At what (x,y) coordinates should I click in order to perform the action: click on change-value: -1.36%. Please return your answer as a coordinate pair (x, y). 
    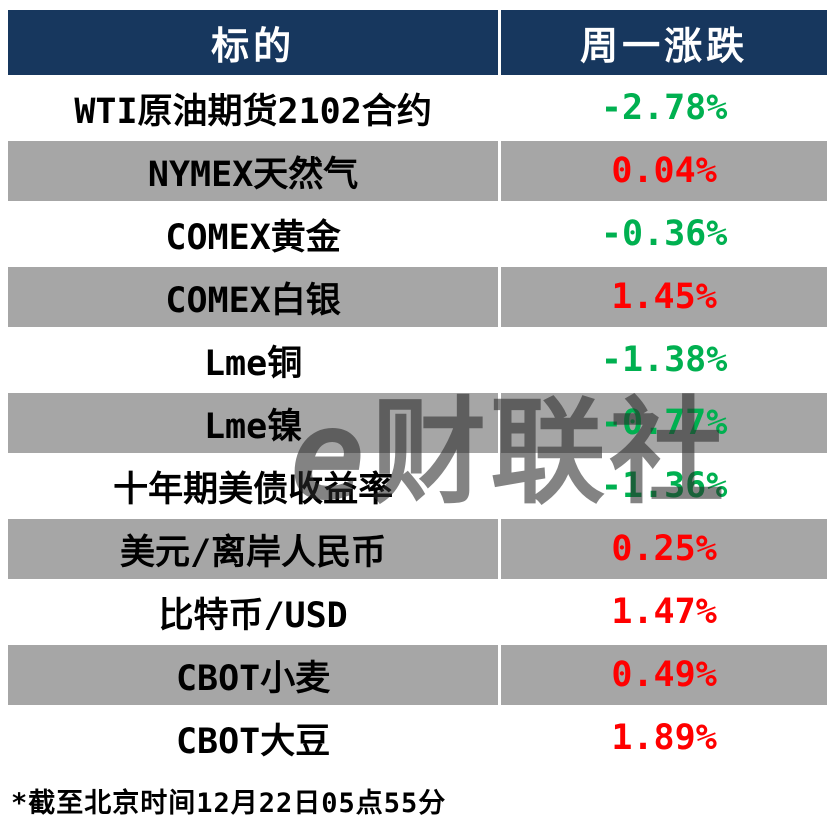
    Looking at the image, I should click on (664, 486).